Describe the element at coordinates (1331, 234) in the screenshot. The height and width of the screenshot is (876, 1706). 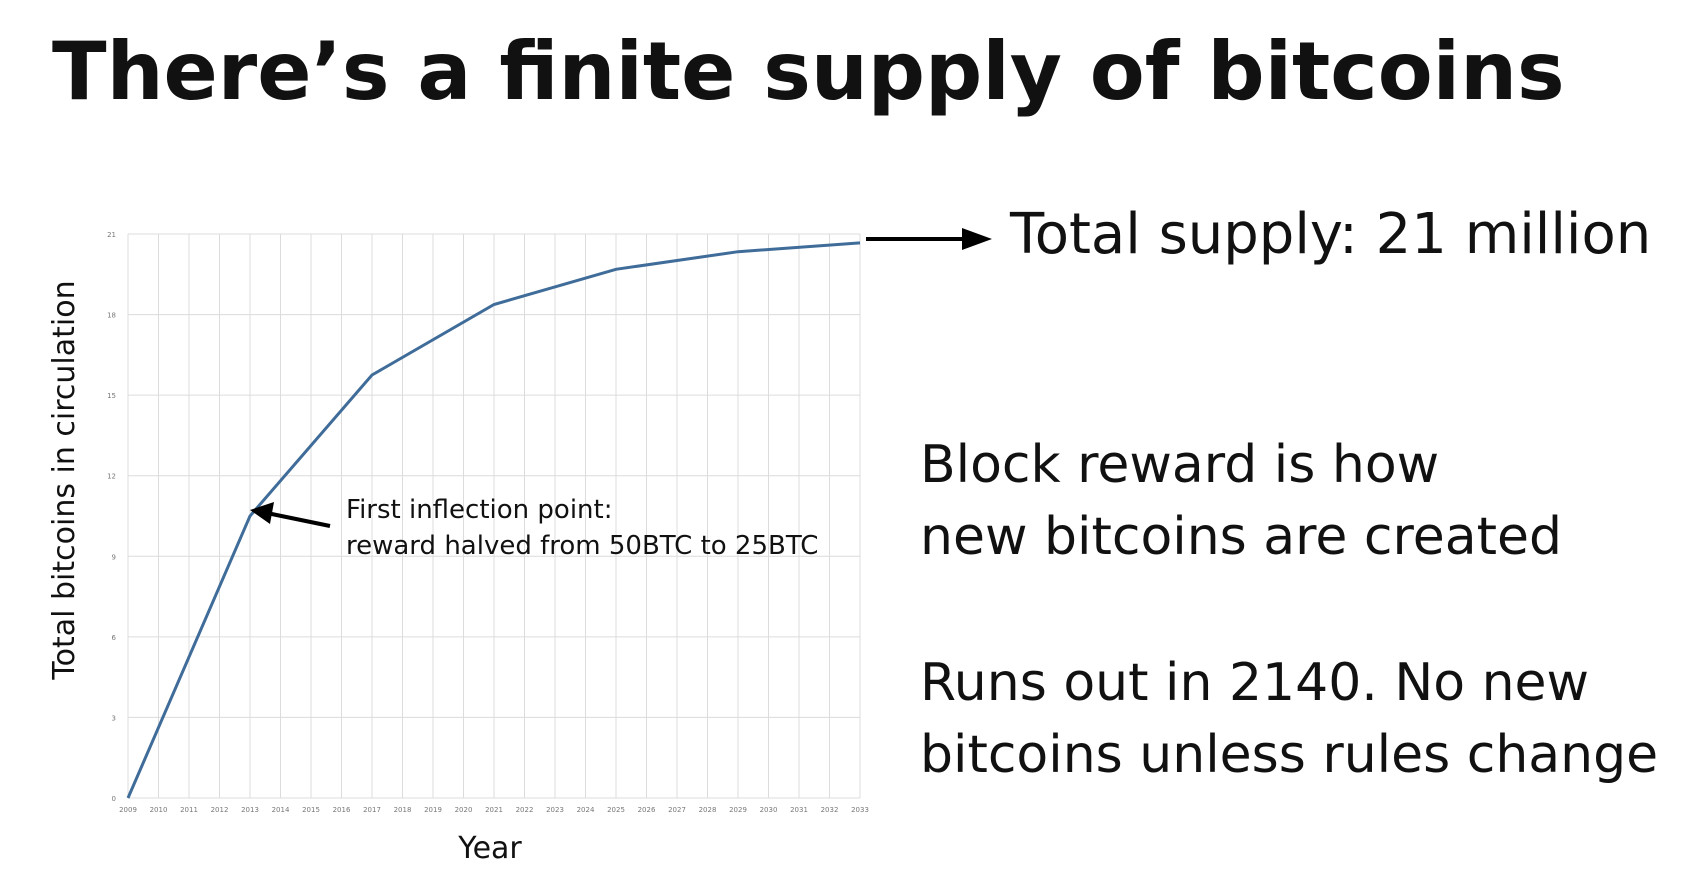
I see `supply-callout: Total supply: 21 million` at that location.